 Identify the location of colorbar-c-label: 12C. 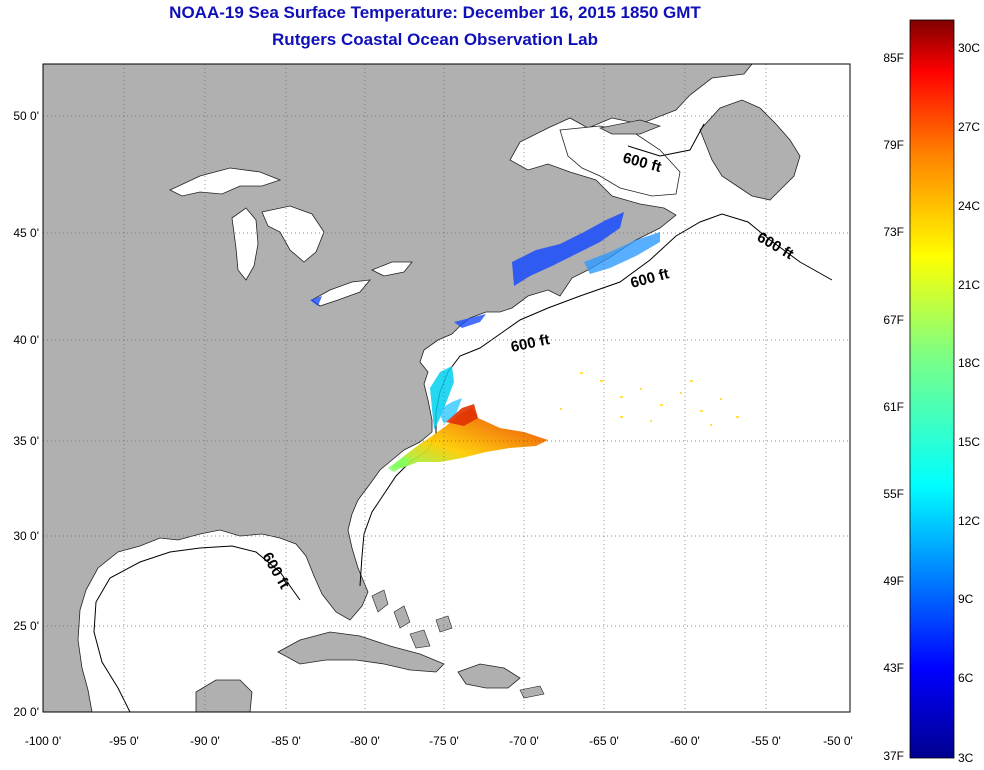
(969, 521).